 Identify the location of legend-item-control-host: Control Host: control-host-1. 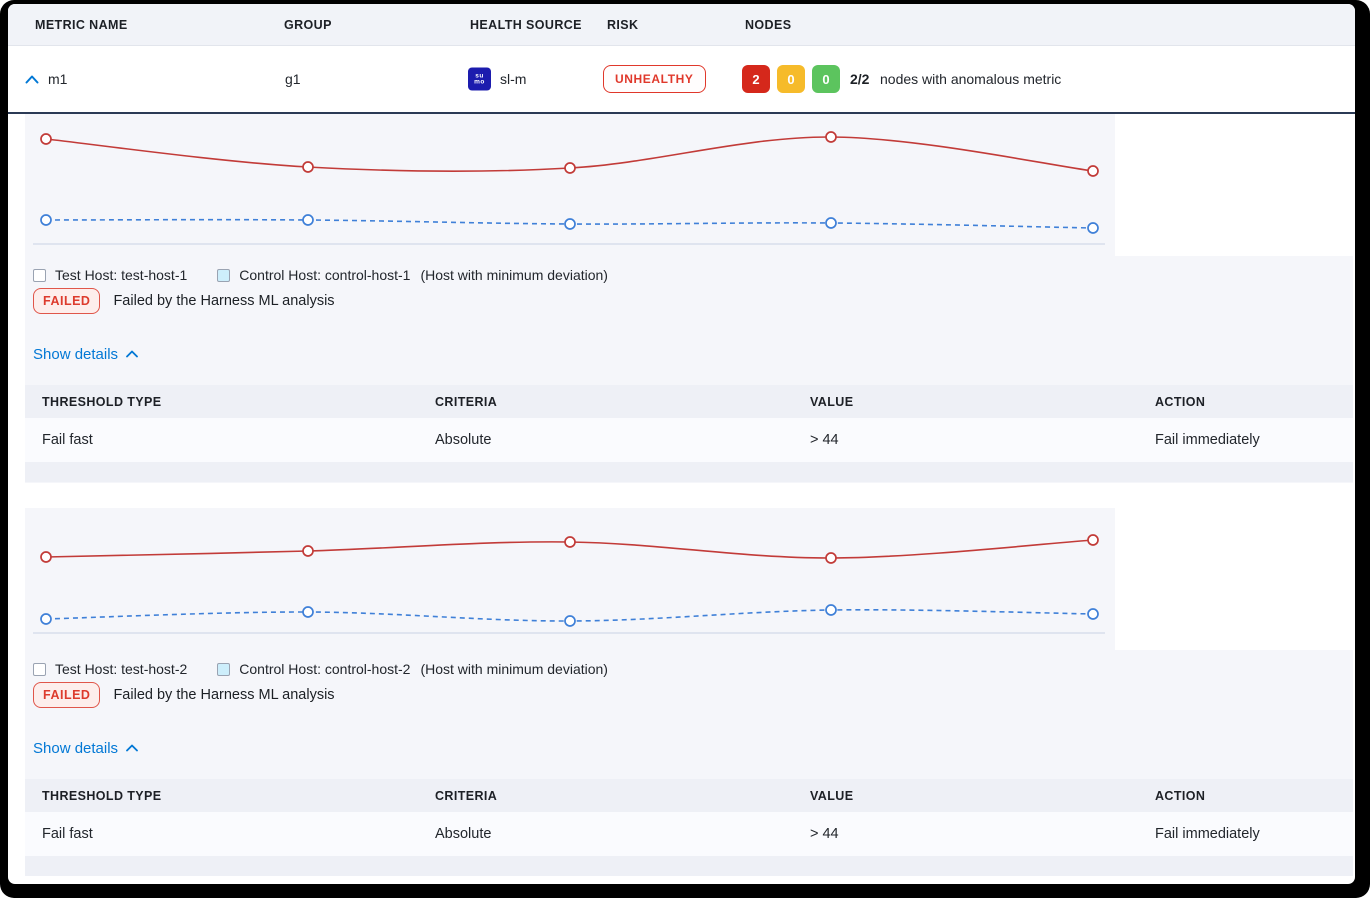
(313, 275).